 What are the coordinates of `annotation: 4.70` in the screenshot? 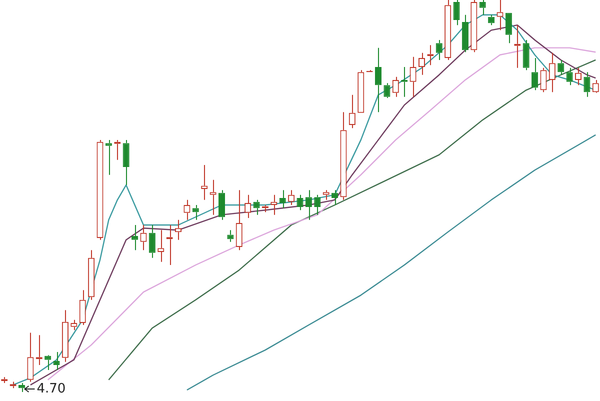 It's located at (51, 388).